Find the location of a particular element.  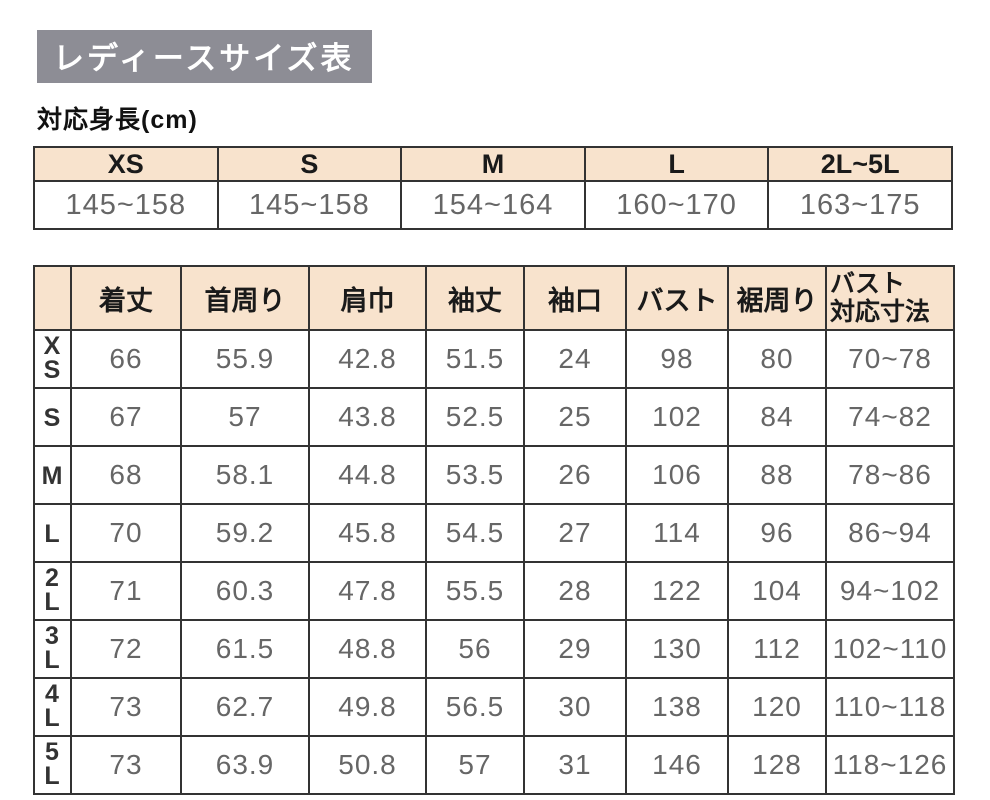

measurement-cell: 42.8 is located at coordinates (367, 359).